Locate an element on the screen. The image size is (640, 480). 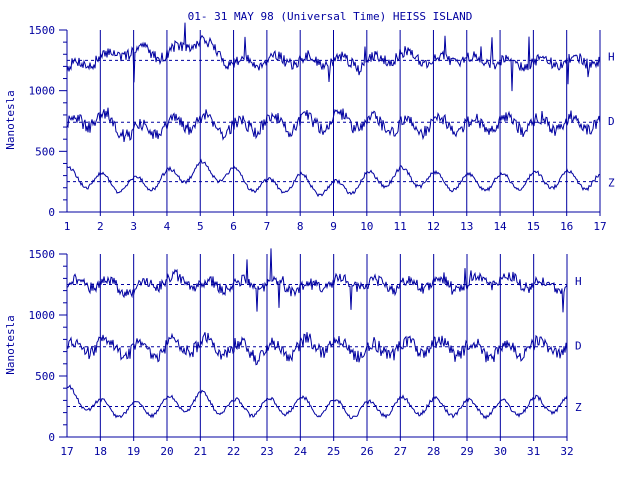
x-tick-label: 30 is located at coordinates (500, 451).